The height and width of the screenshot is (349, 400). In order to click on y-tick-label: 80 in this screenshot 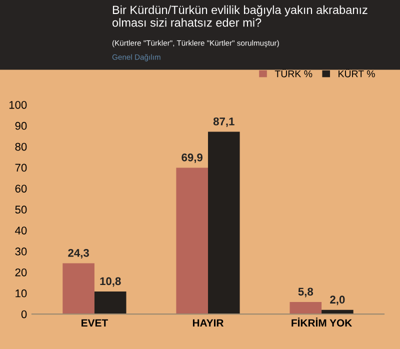, I will do `click(21, 146)`.